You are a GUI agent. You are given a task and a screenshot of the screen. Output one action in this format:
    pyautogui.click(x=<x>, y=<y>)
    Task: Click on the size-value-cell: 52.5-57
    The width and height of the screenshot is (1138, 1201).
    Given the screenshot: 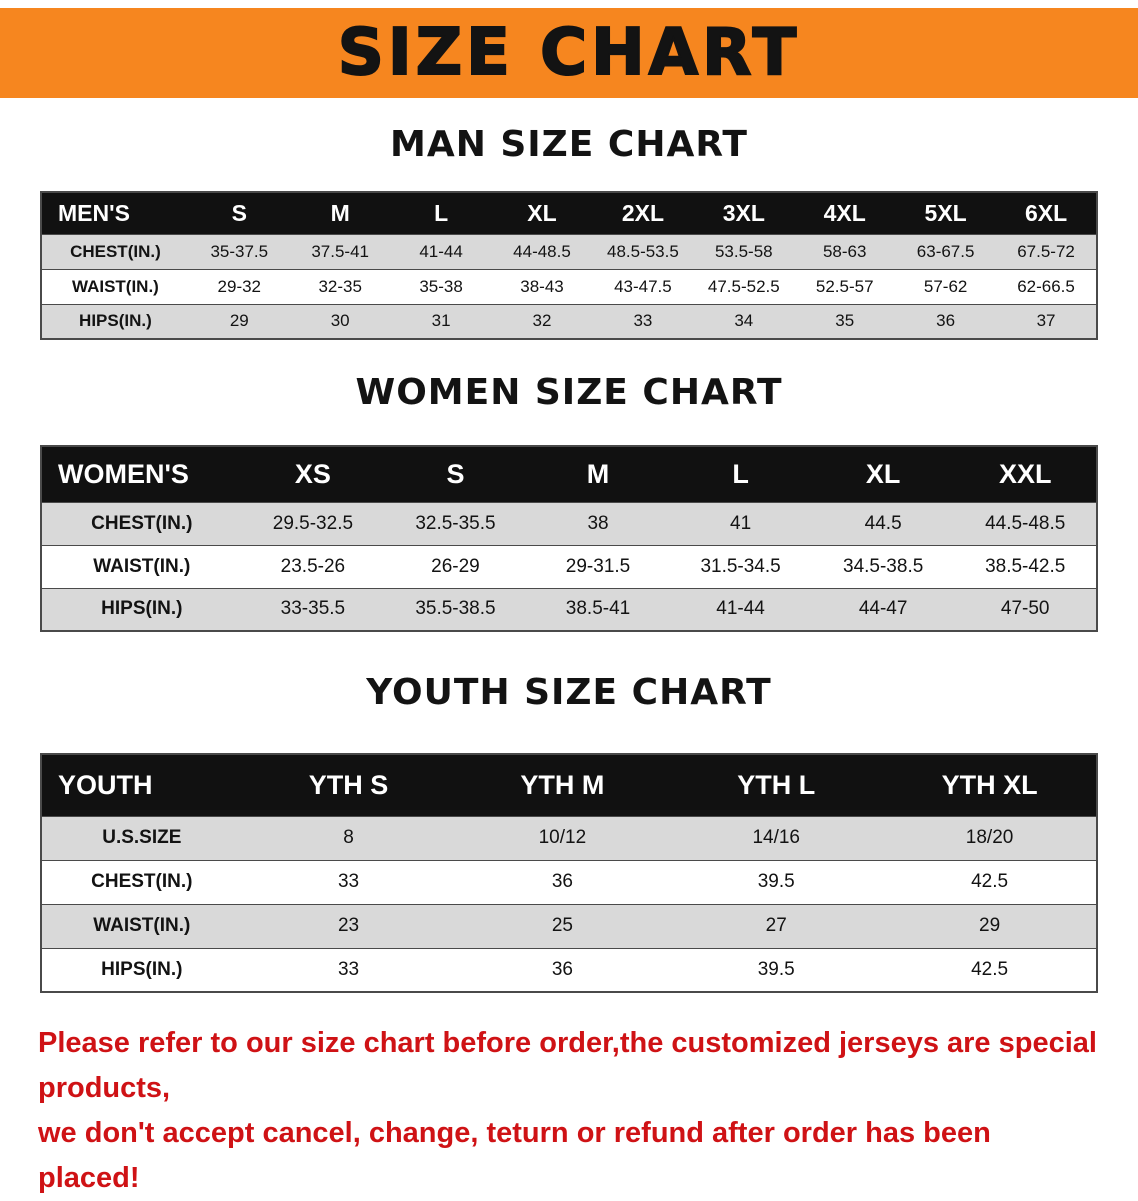 What is the action you would take?
    pyautogui.click(x=844, y=286)
    